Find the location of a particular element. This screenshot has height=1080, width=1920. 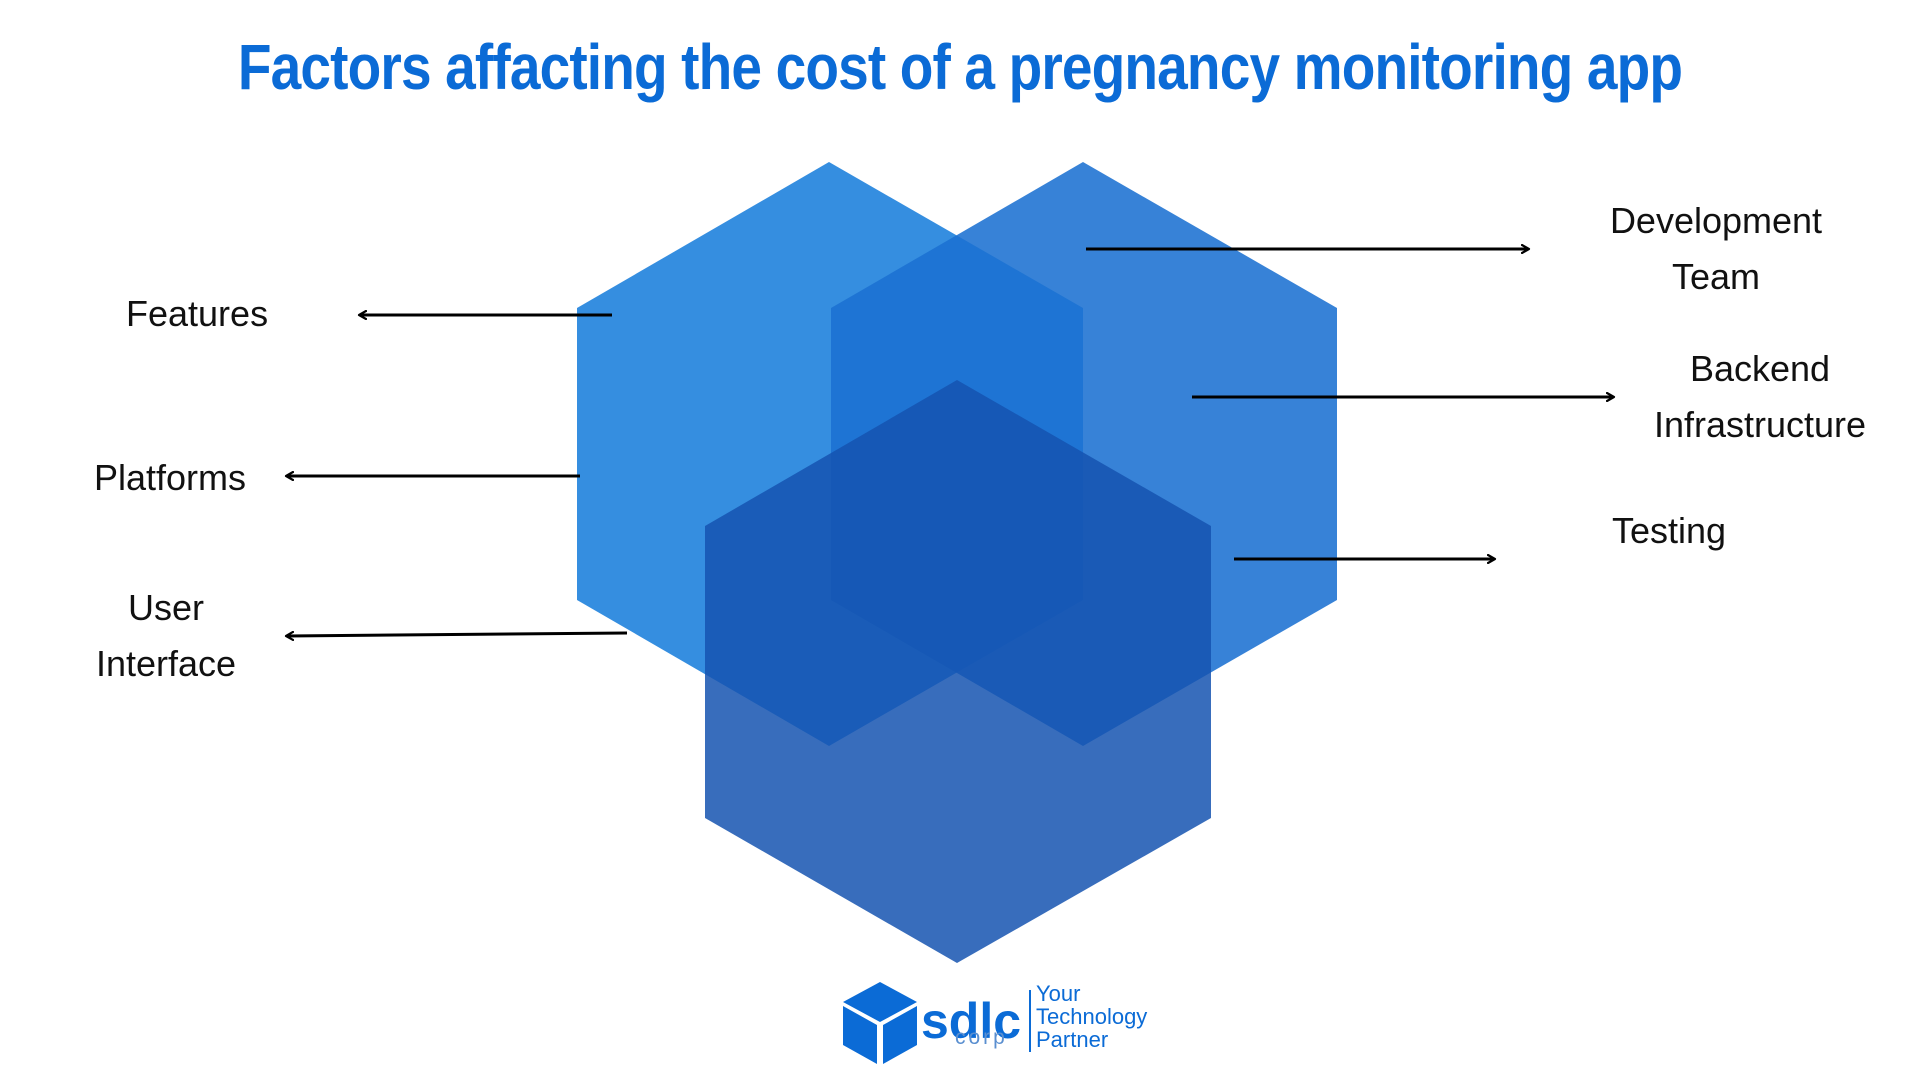

platforms-text: Platforms is located at coordinates (170, 477).